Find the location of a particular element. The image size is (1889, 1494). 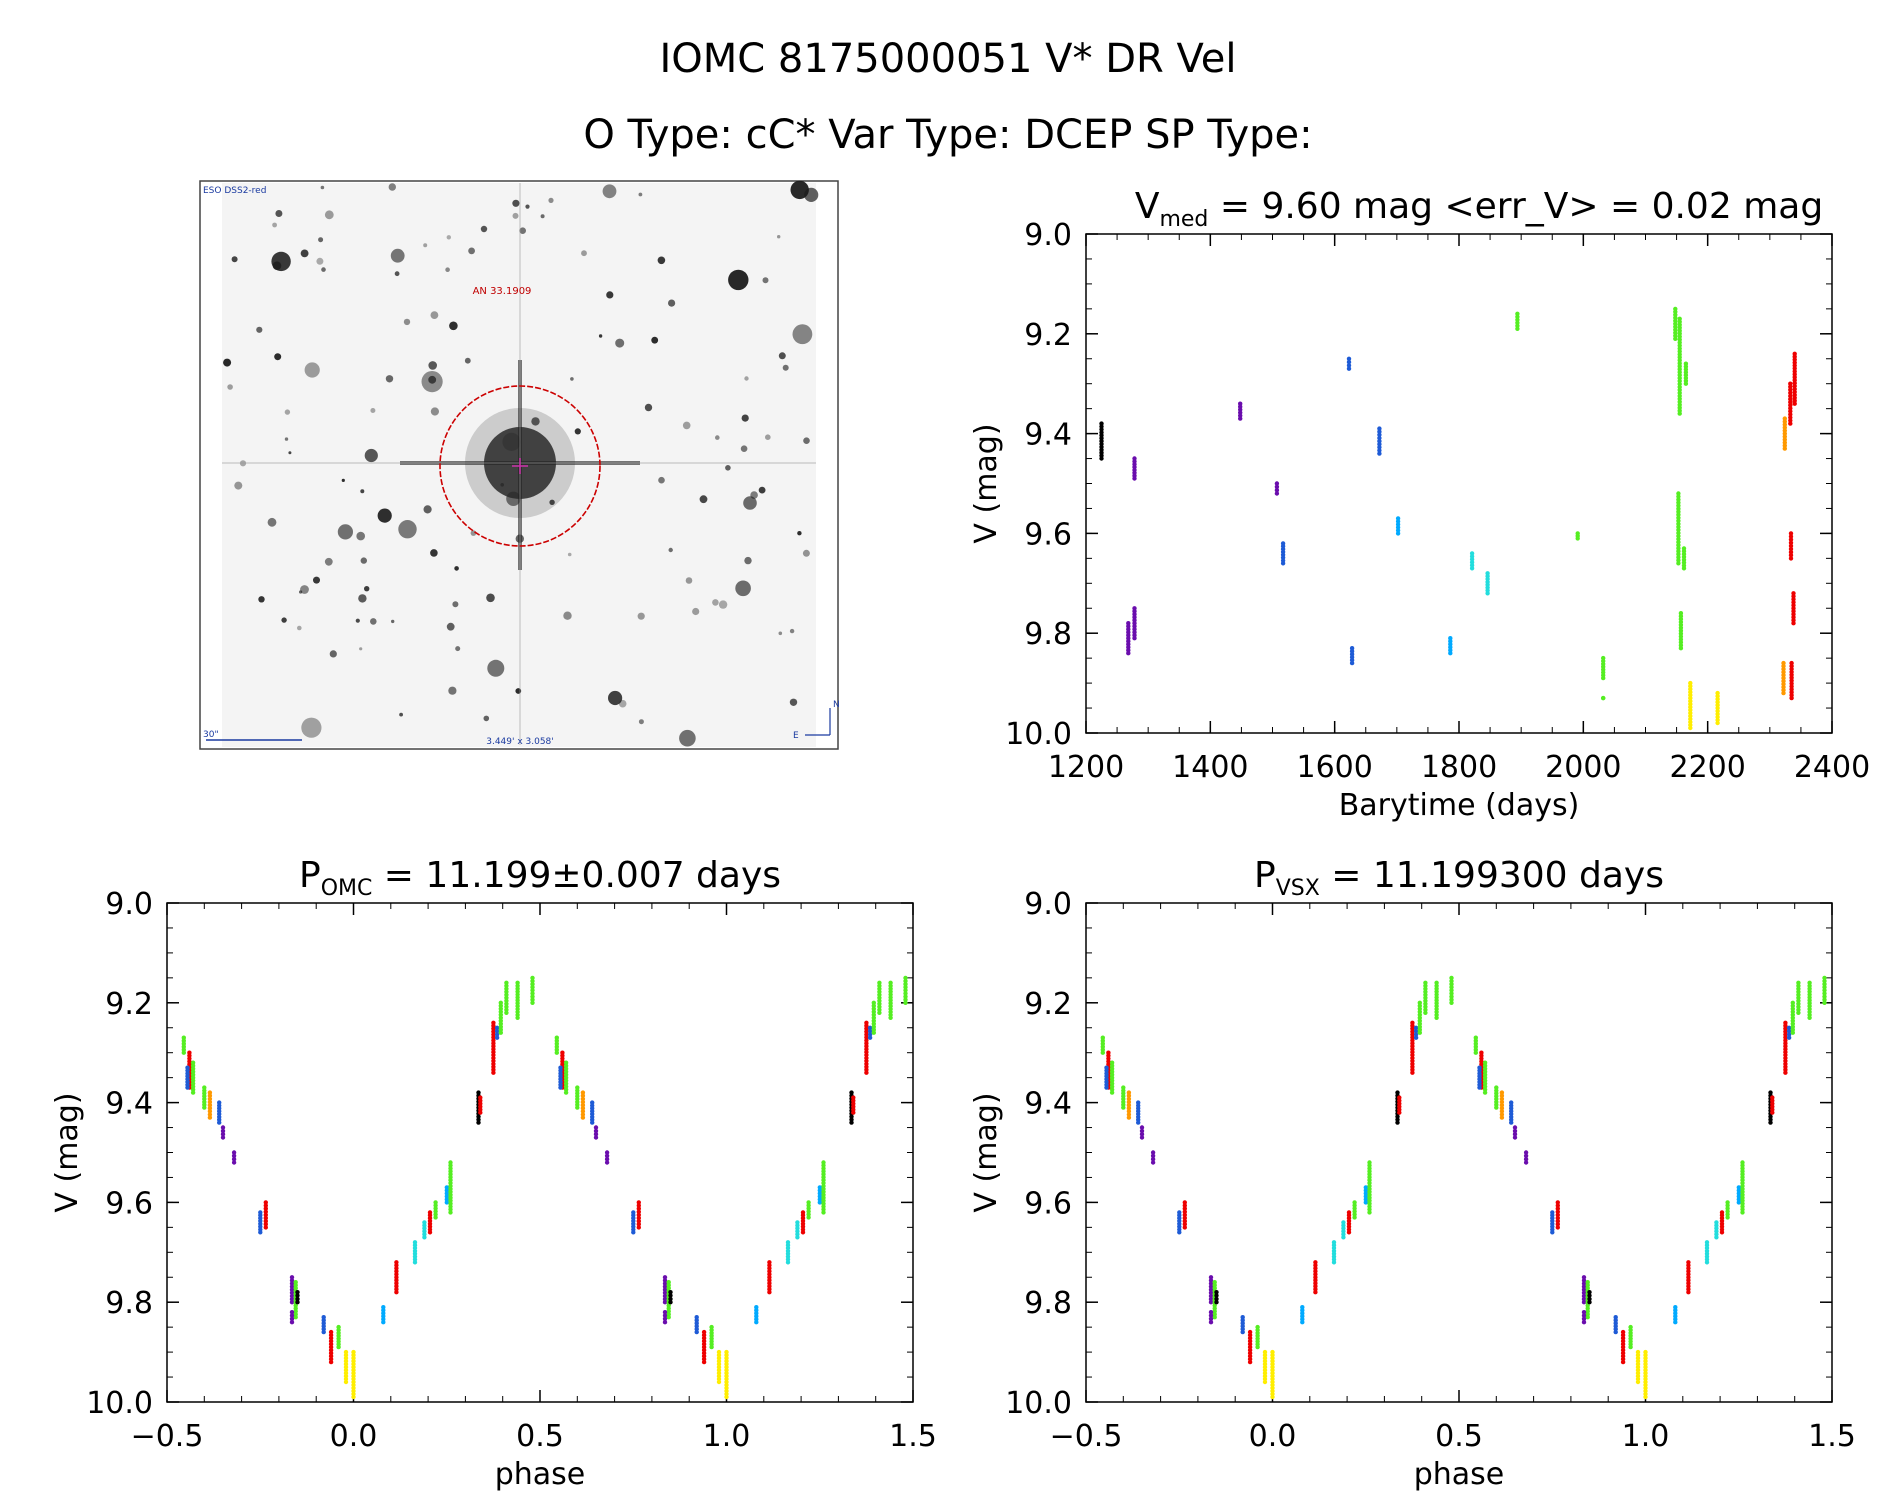

plot-title-subscript: OMC is located at coordinates (347, 888).